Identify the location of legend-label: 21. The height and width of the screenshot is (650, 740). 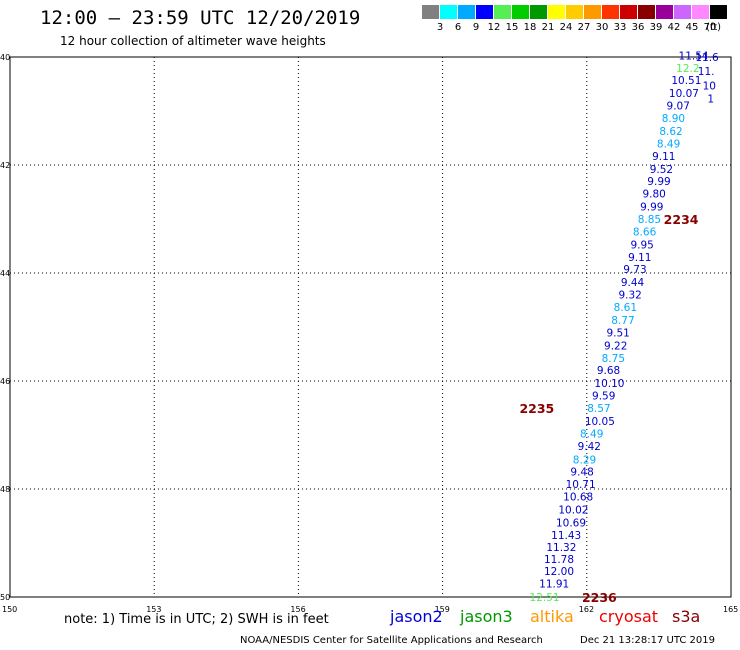
(548, 27).